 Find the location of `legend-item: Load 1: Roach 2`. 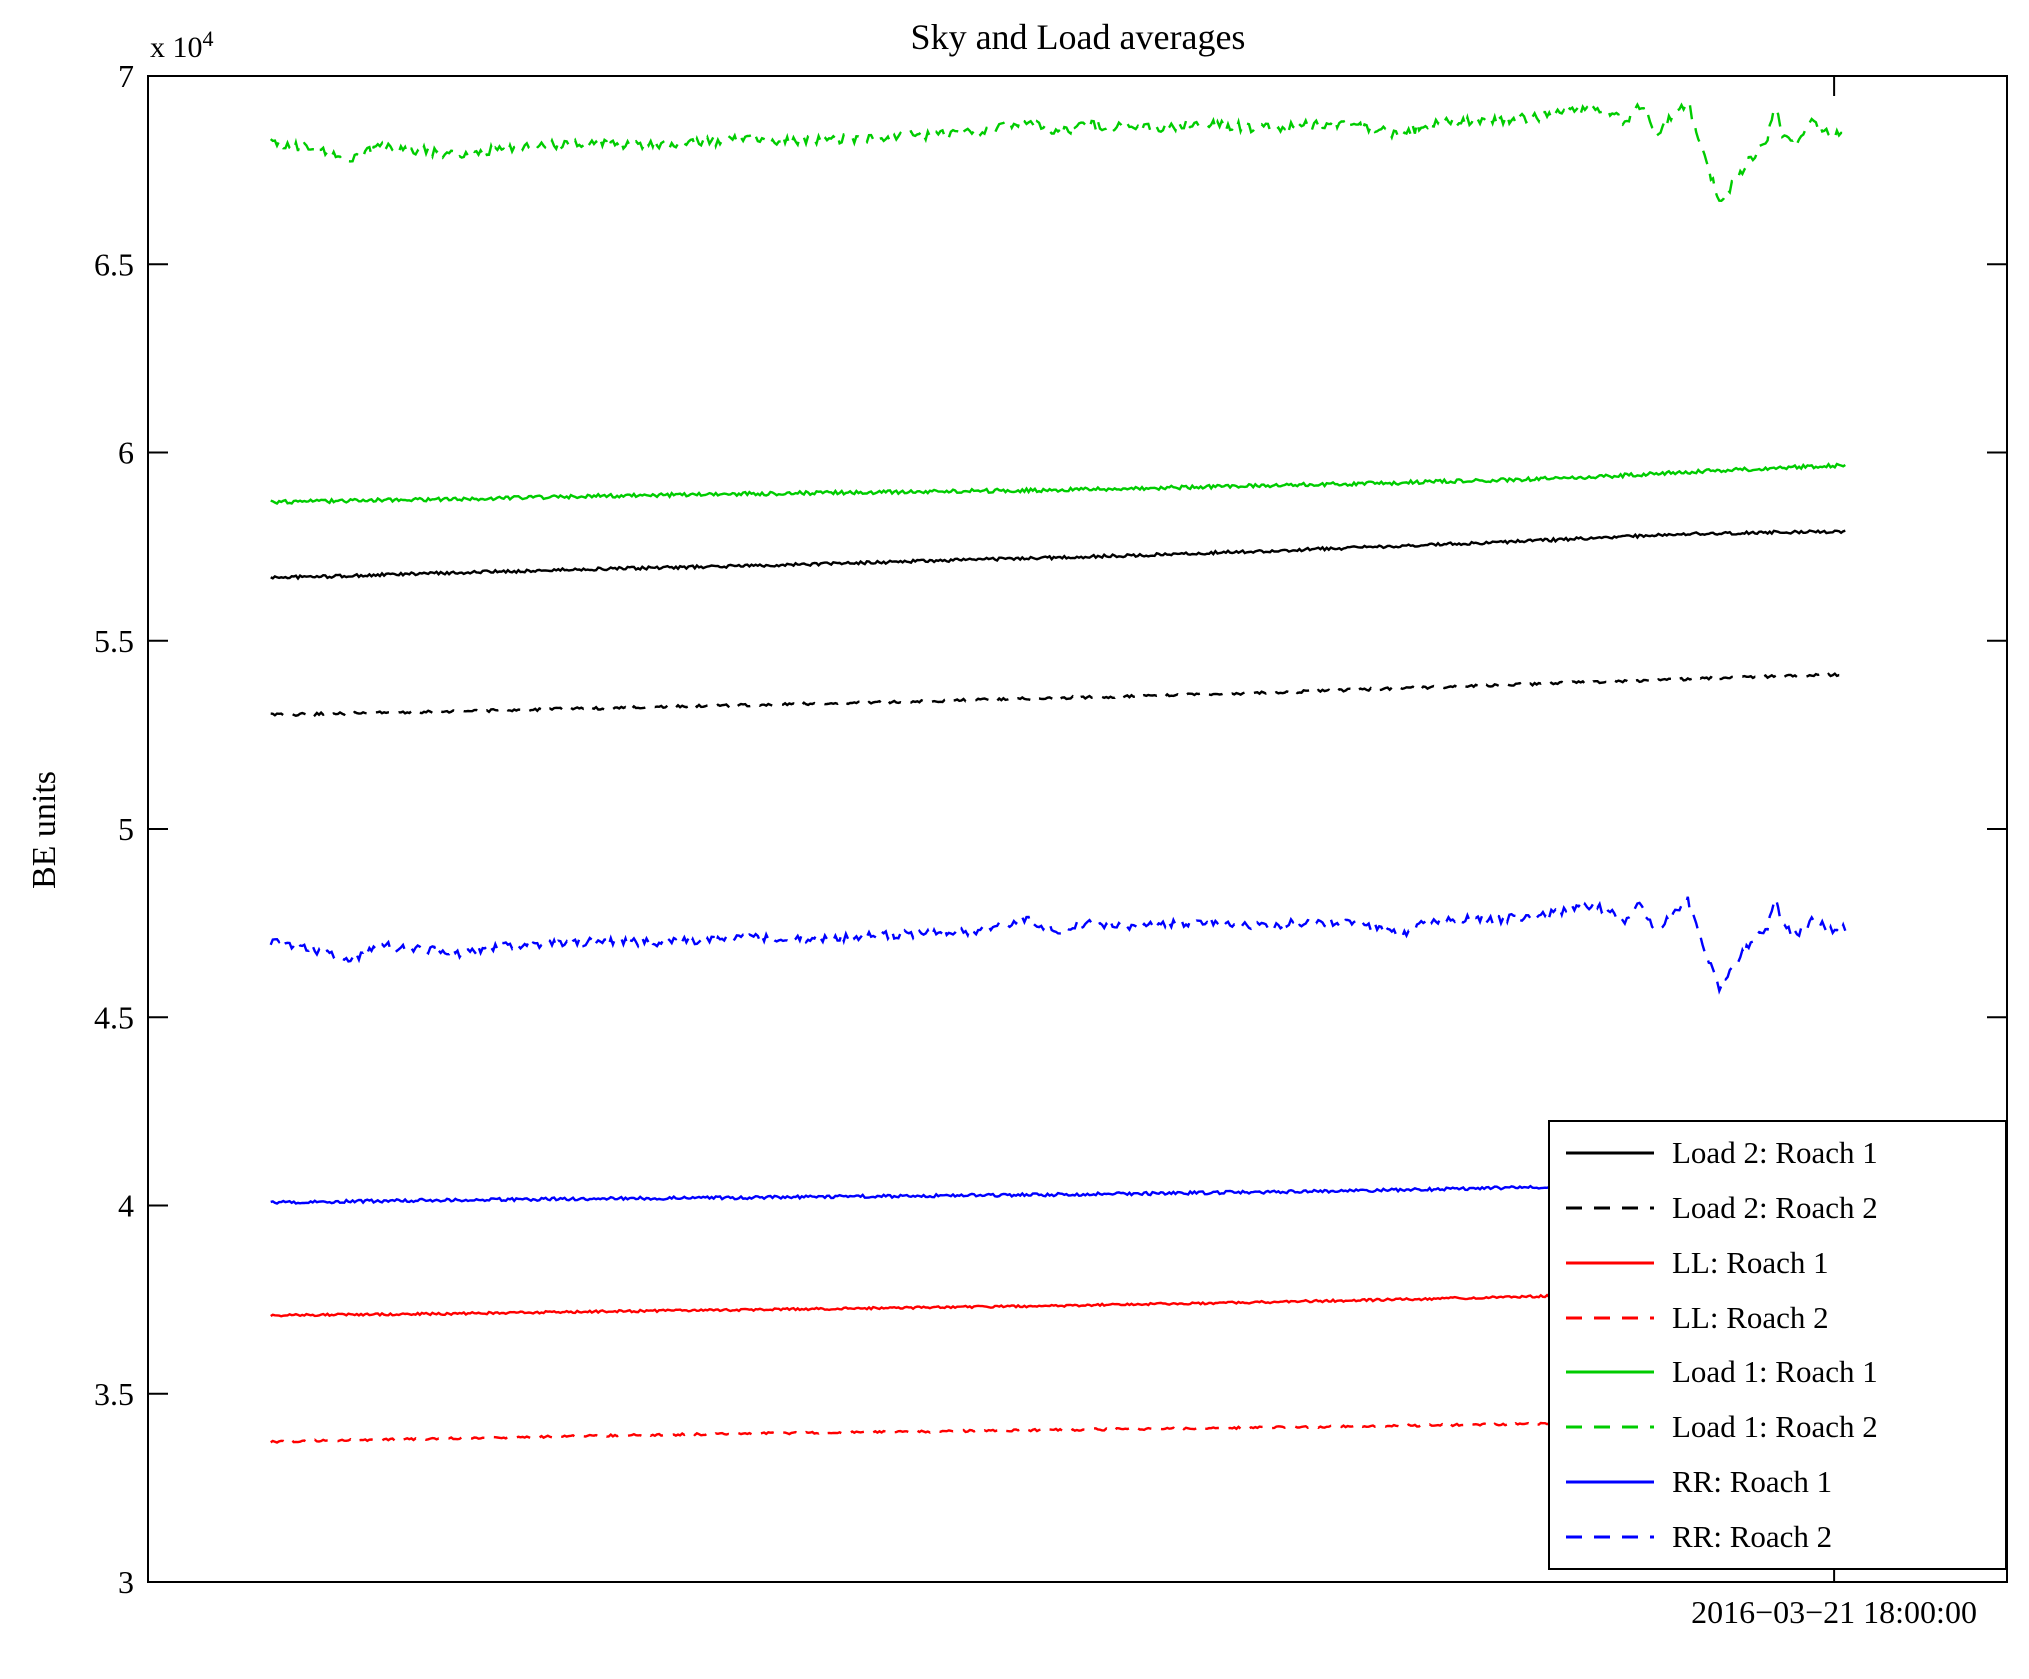

legend-item: Load 1: Roach 2 is located at coordinates (1782, 1427).